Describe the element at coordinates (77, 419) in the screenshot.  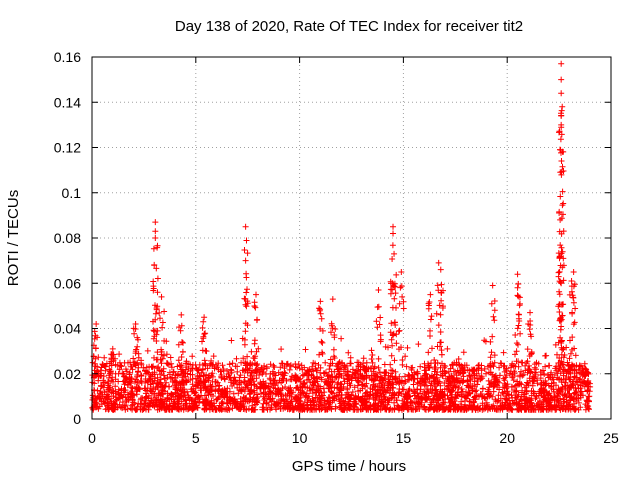
I see `y-tick-label: 0` at that location.